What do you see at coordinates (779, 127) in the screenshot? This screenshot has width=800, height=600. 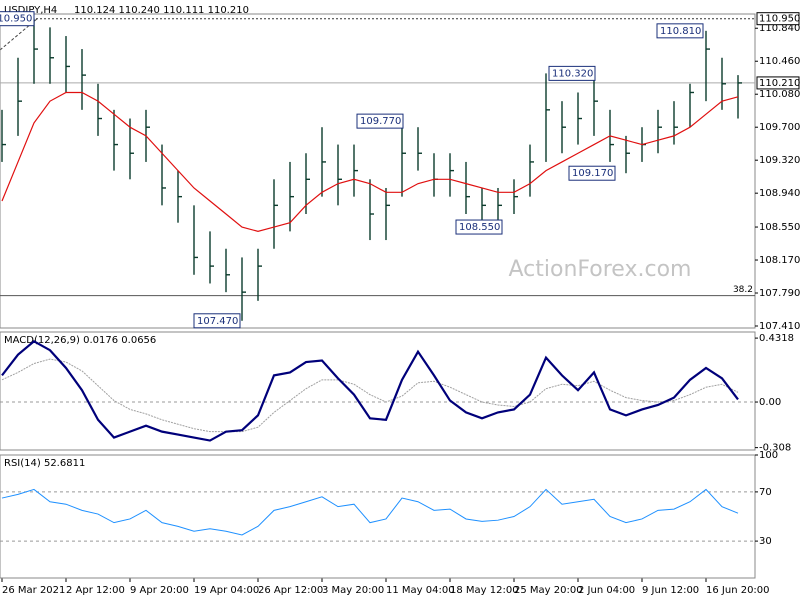 I see `y-tick-label: 109.700` at bounding box center [779, 127].